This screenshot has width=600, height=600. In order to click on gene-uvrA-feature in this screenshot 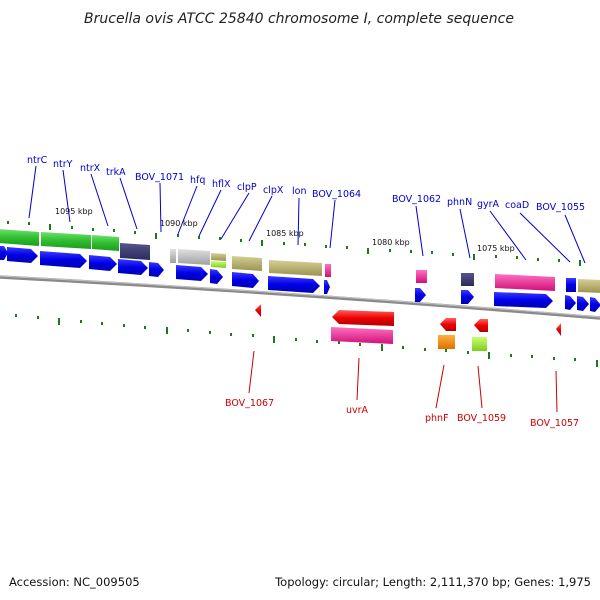, I will do `click(362, 335)`.